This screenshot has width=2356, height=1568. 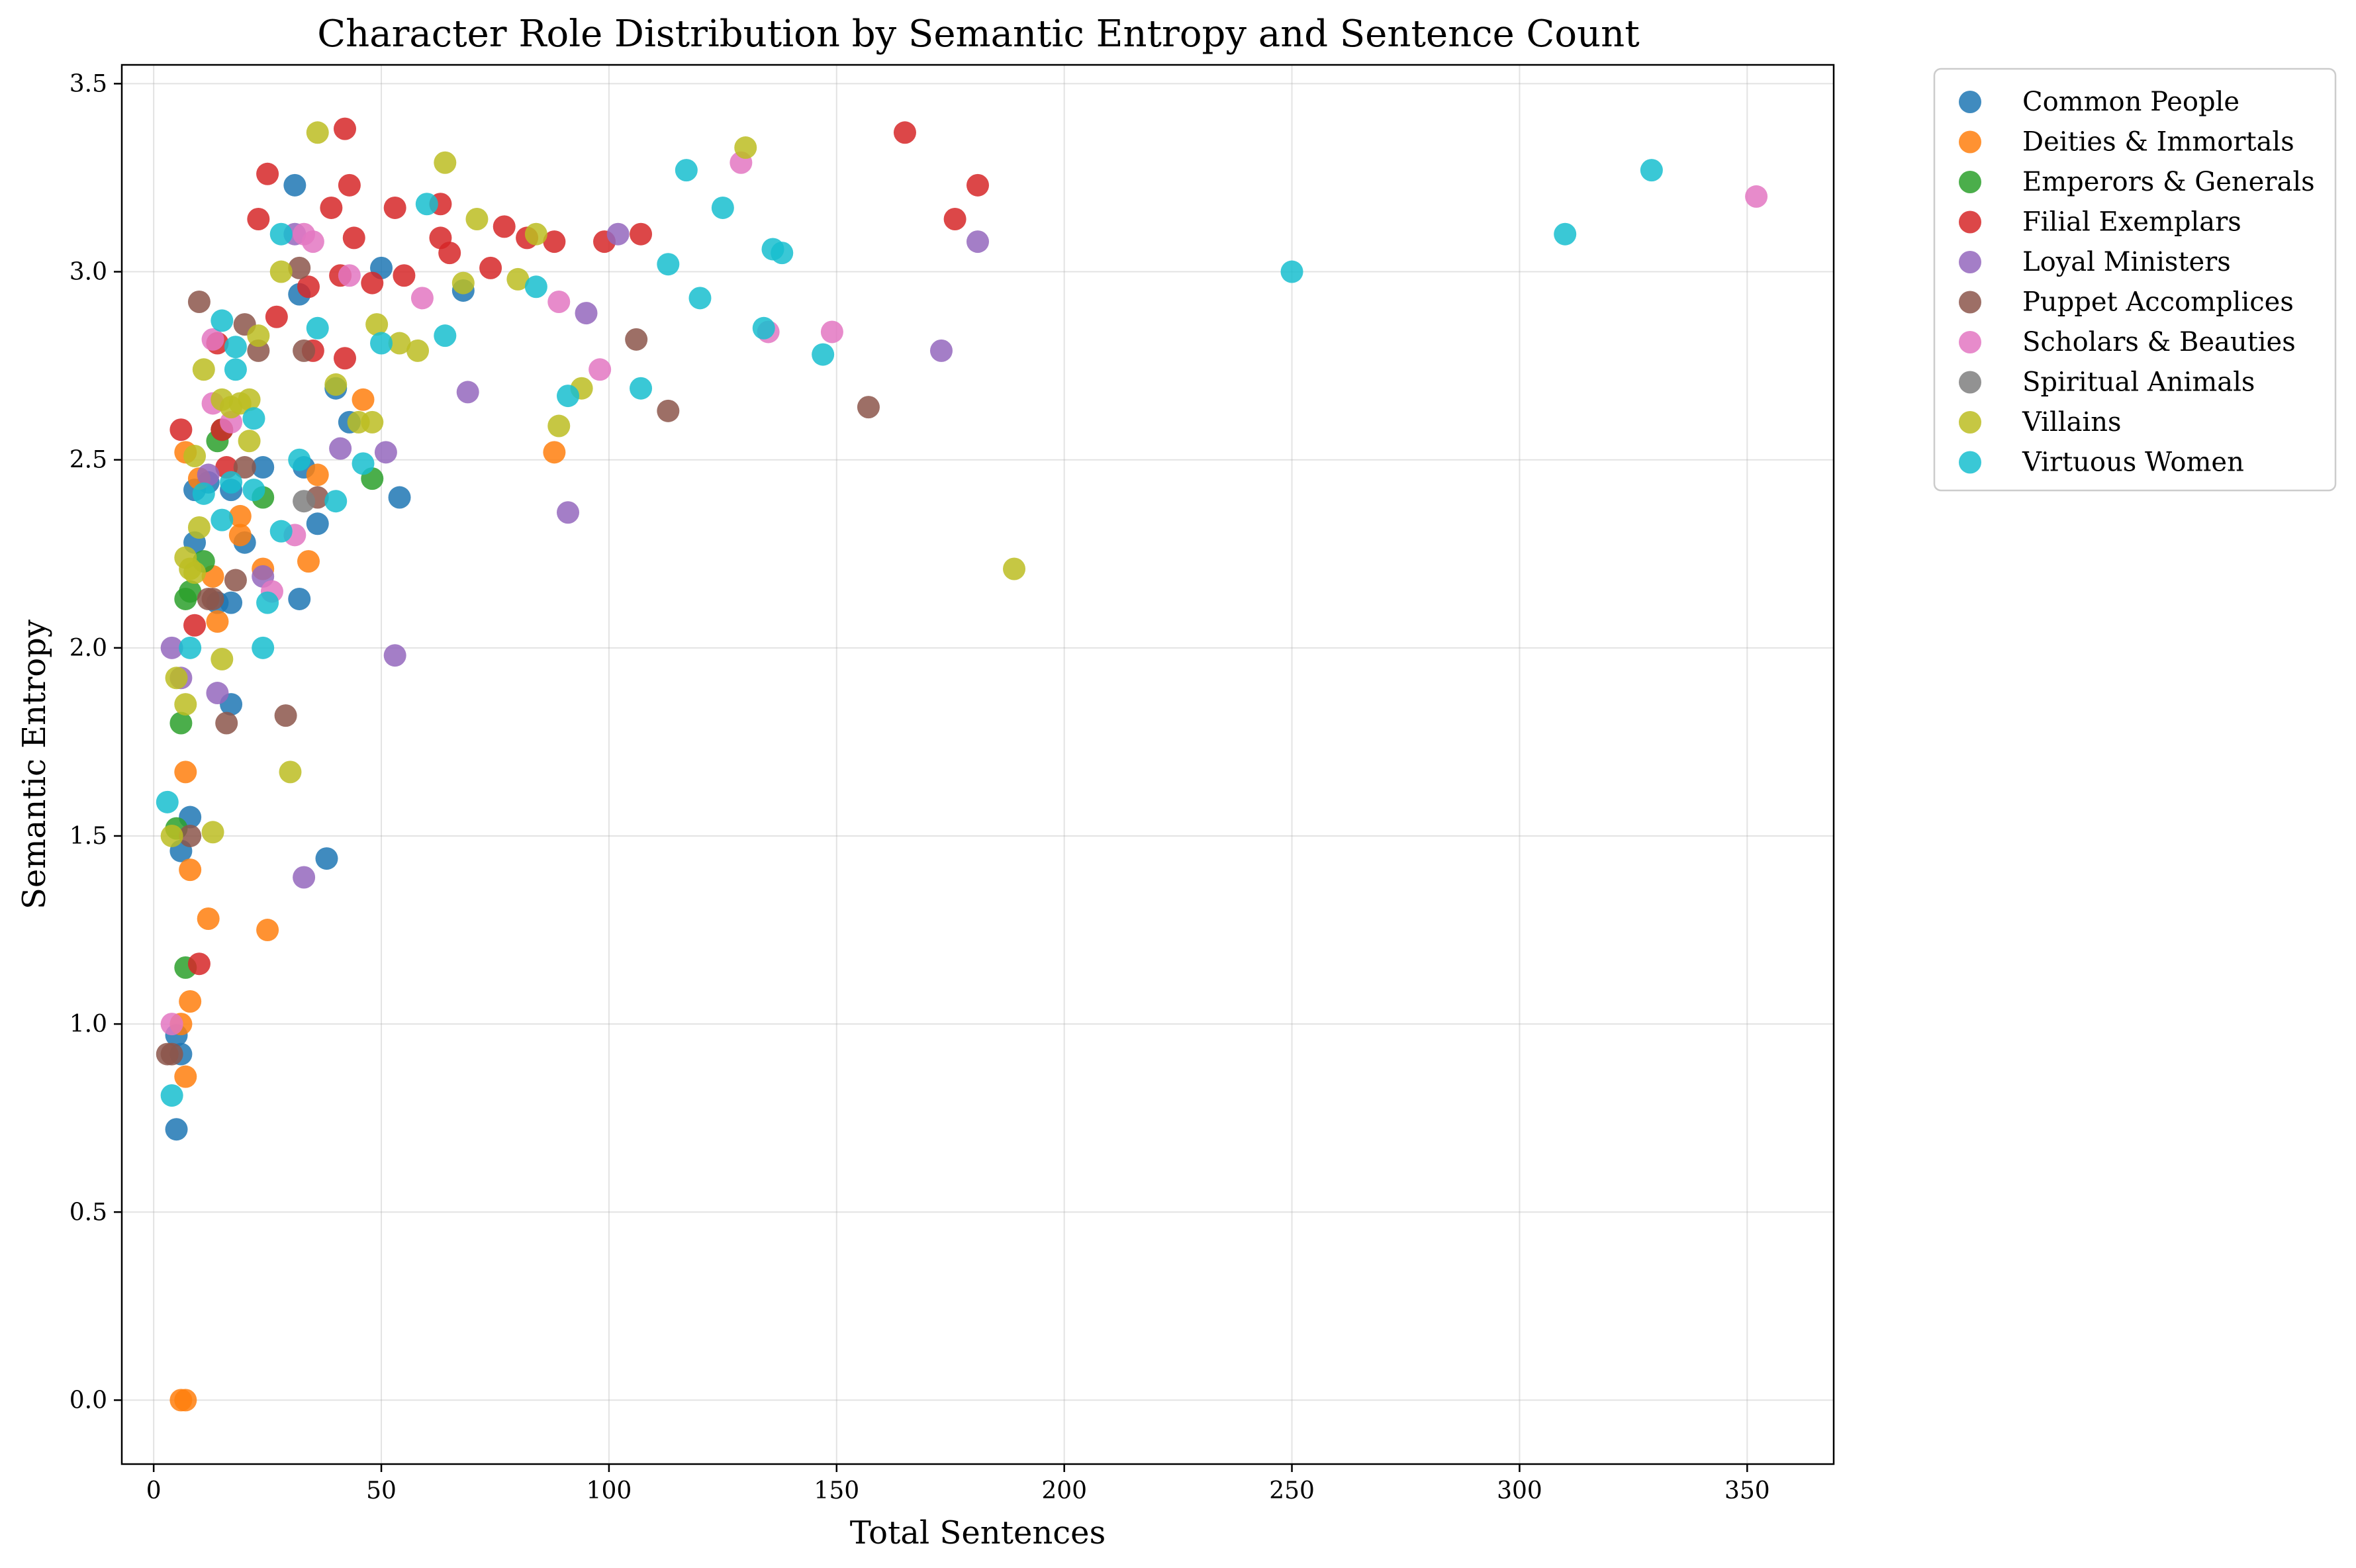 I want to click on y-tick-label: 3.0, so click(x=88, y=272).